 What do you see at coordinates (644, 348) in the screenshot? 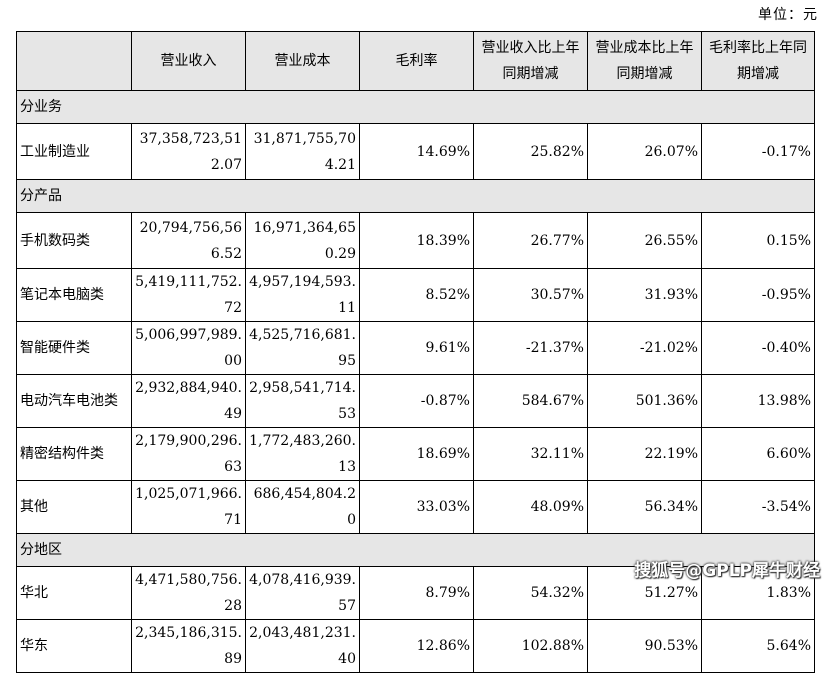
I see `cell-cost-change: -21.02%` at bounding box center [644, 348].